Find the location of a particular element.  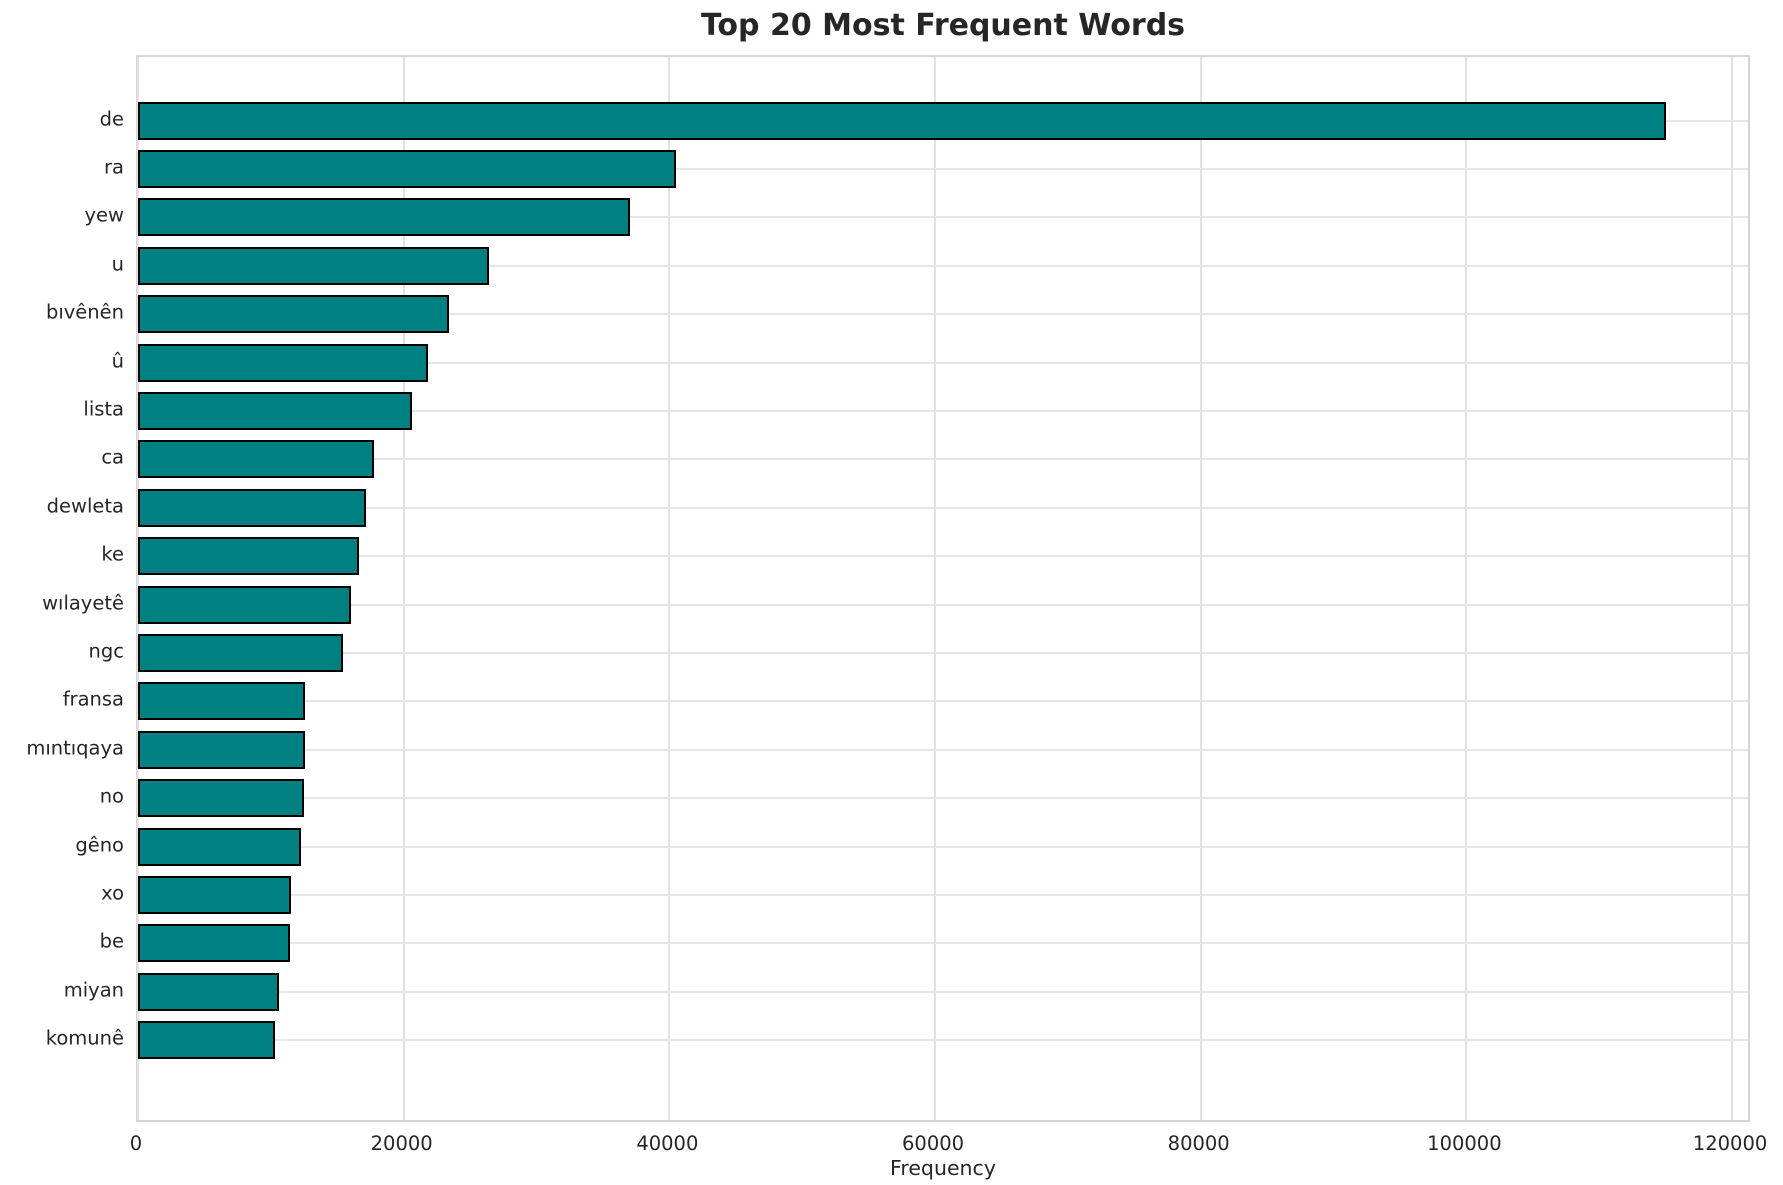

bar-fransa is located at coordinates (222, 701).